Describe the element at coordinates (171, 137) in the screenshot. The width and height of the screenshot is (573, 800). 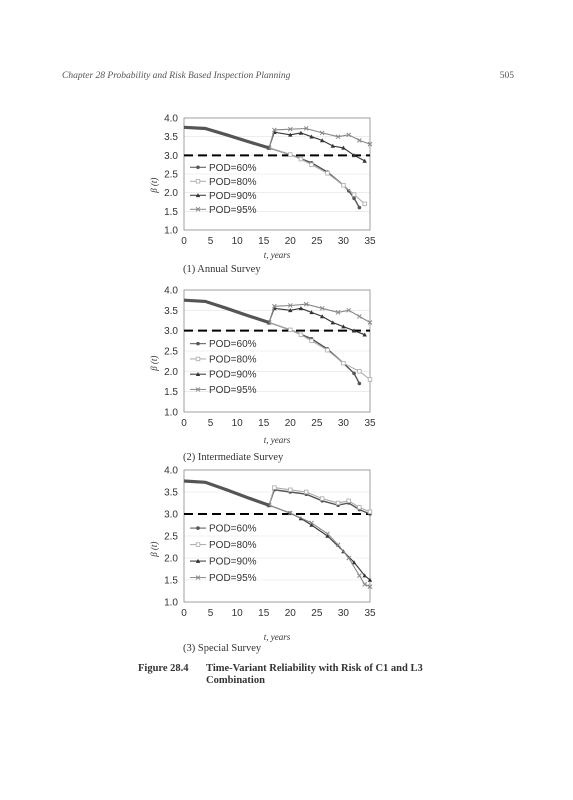
I see `y-tick-label: 3.5` at that location.